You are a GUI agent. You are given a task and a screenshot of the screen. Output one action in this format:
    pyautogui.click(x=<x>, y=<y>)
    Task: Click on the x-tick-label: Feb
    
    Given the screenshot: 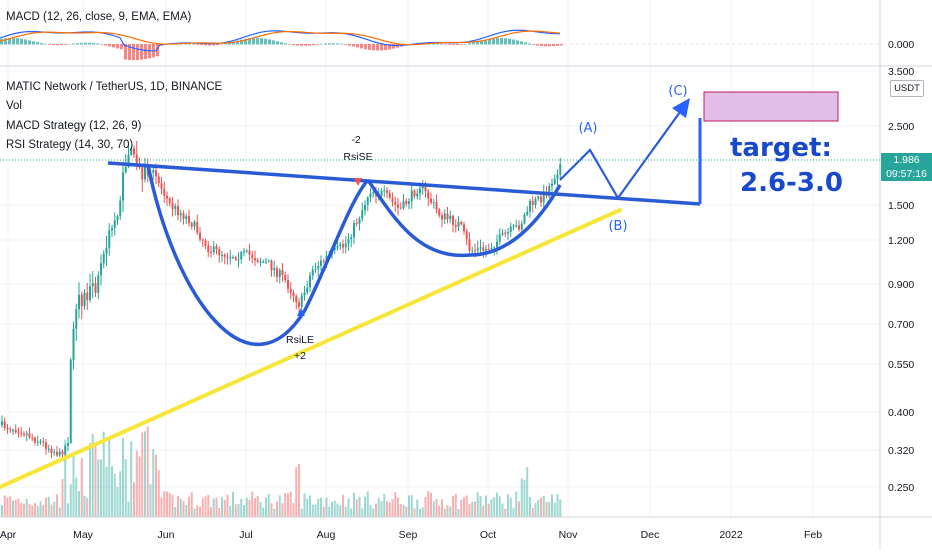 What is the action you would take?
    pyautogui.click(x=813, y=535)
    